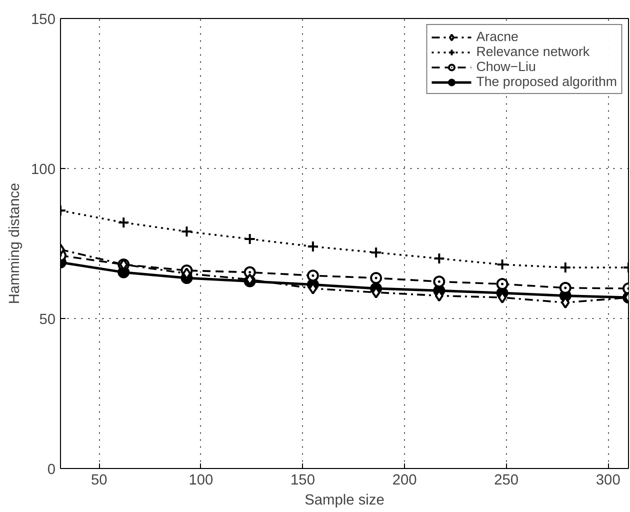 The image size is (630, 512). I want to click on y-tick-label: 150, so click(43, 20).